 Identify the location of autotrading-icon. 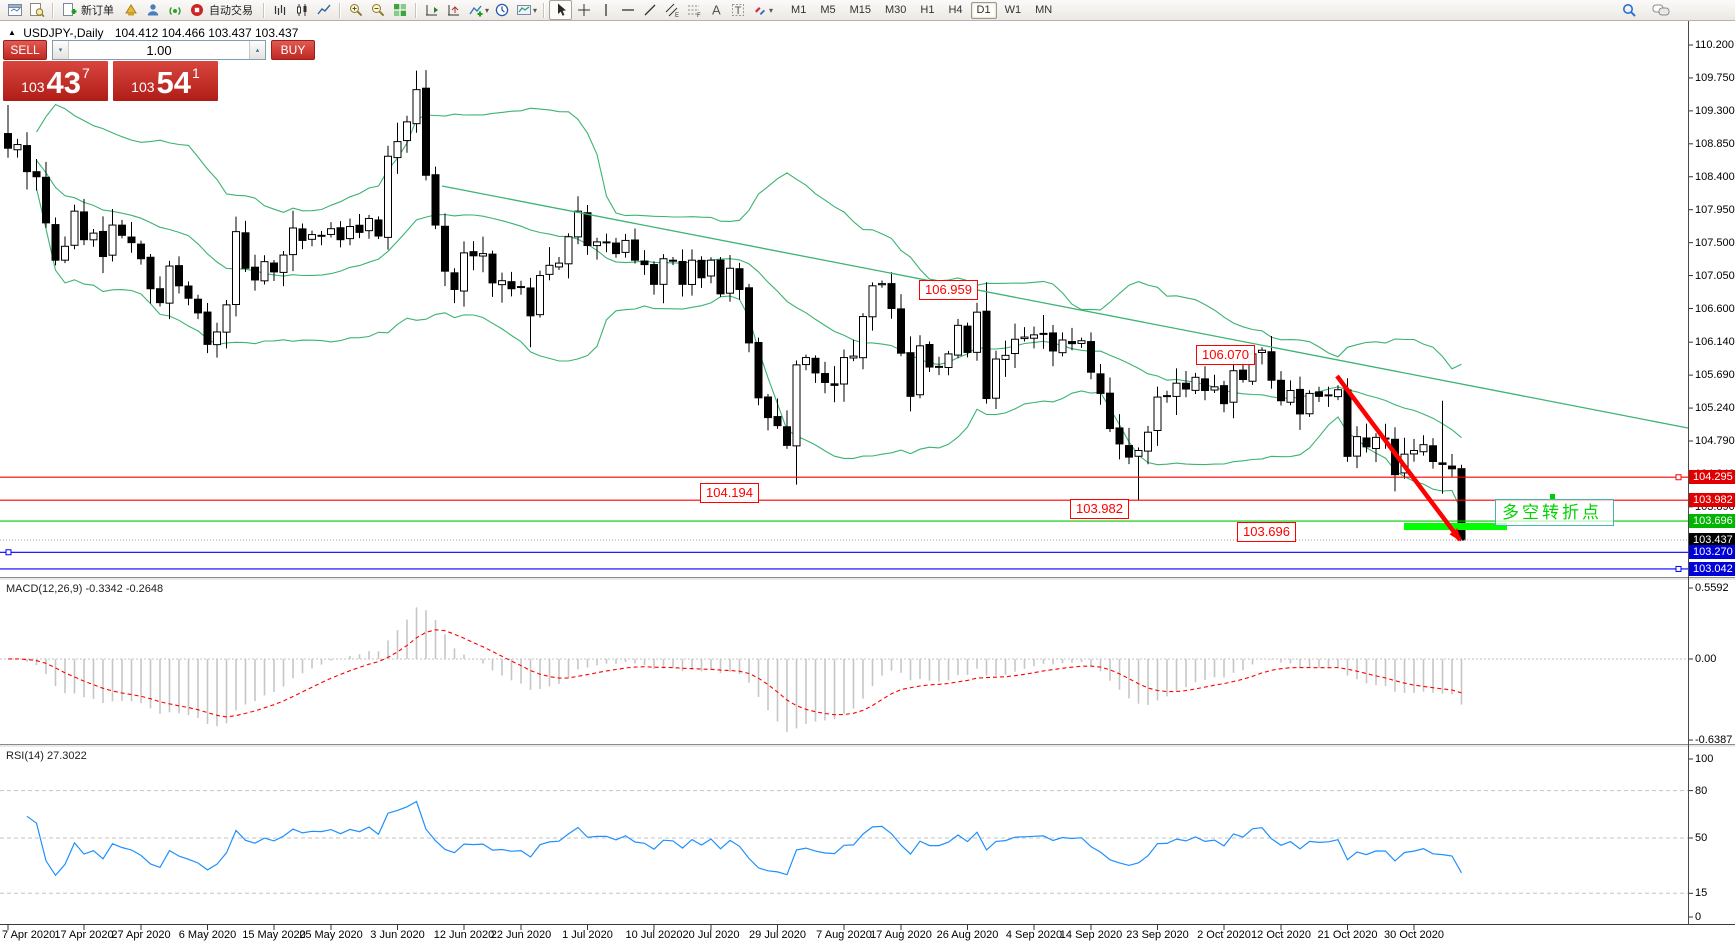
(196, 10).